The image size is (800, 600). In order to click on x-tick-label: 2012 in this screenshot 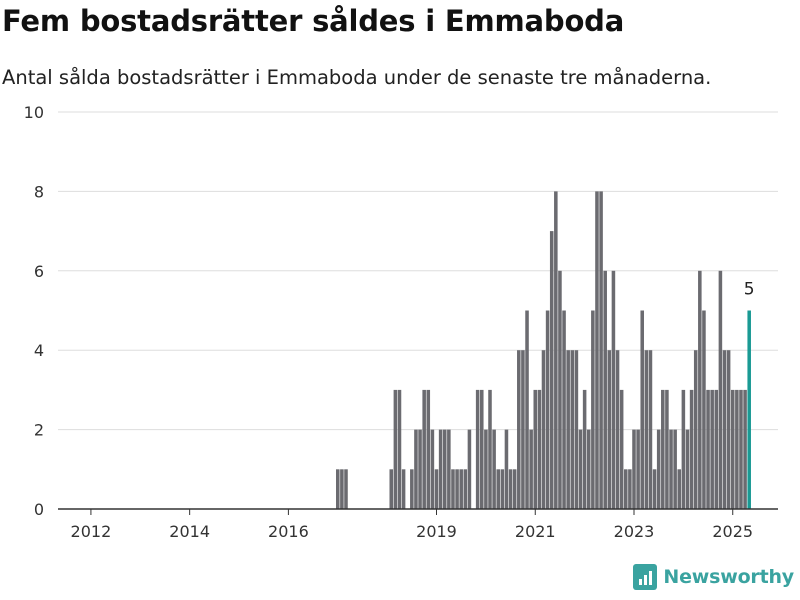, I will do `click(91, 531)`.